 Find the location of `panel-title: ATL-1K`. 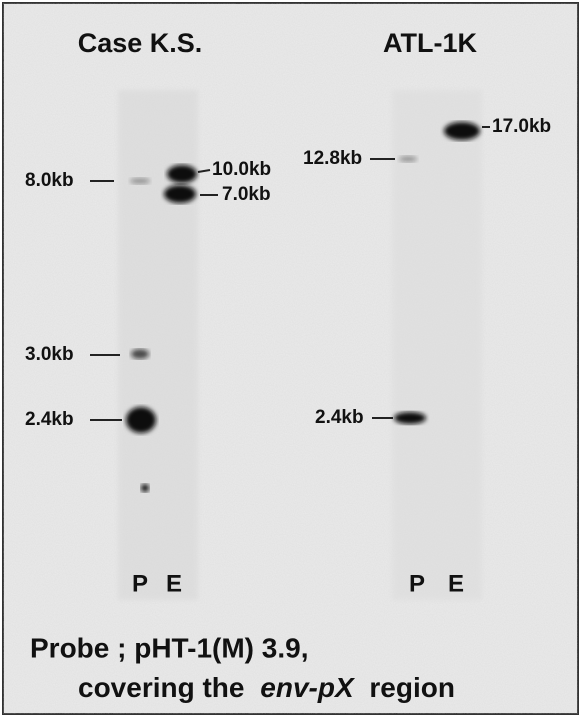

panel-title: ATL-1K is located at coordinates (430, 43).